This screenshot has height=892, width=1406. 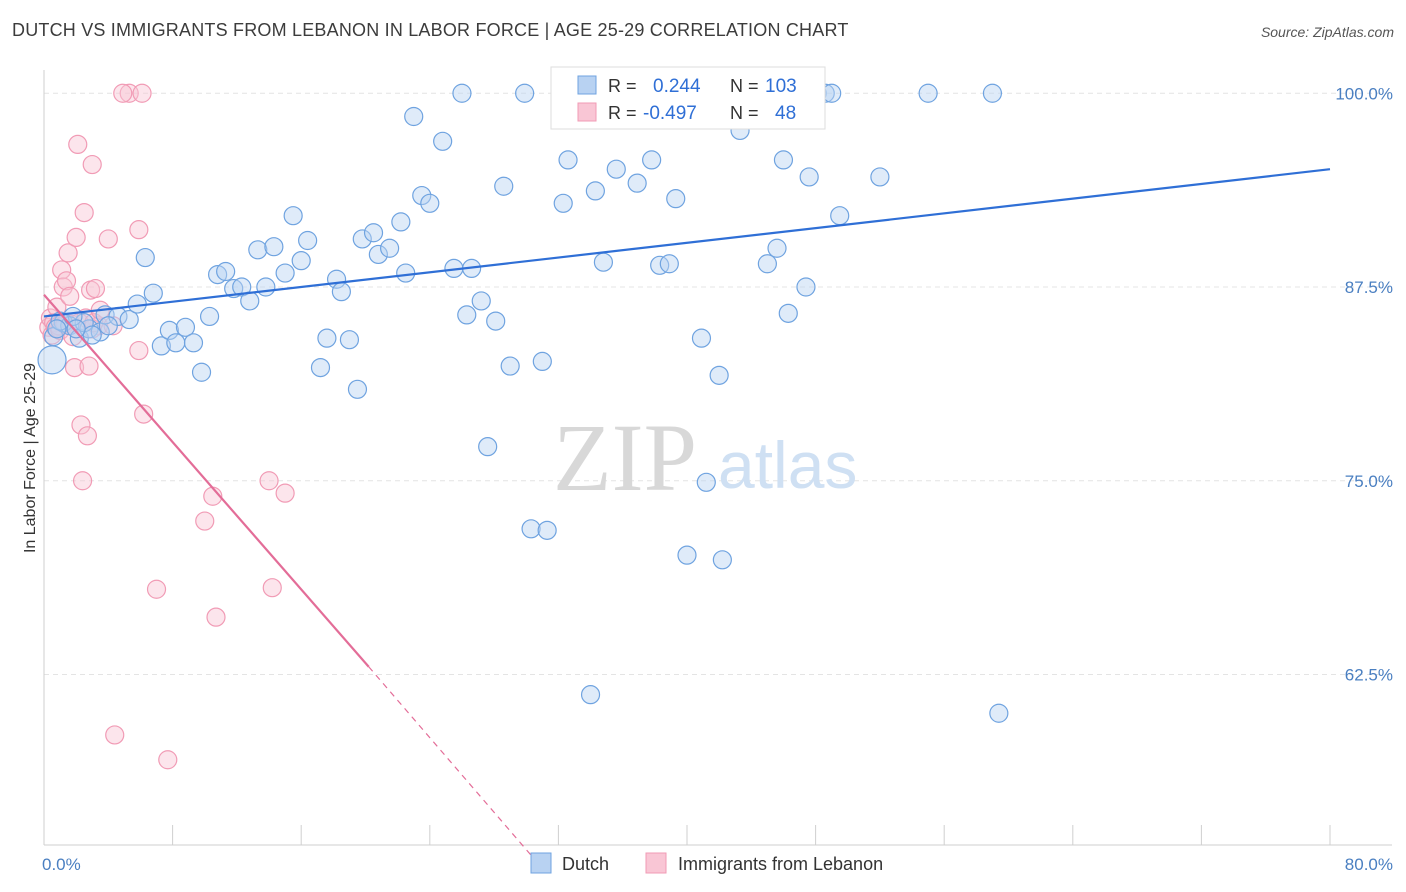 I want to click on legend-swatch-lebanon, so click(x=587, y=112).